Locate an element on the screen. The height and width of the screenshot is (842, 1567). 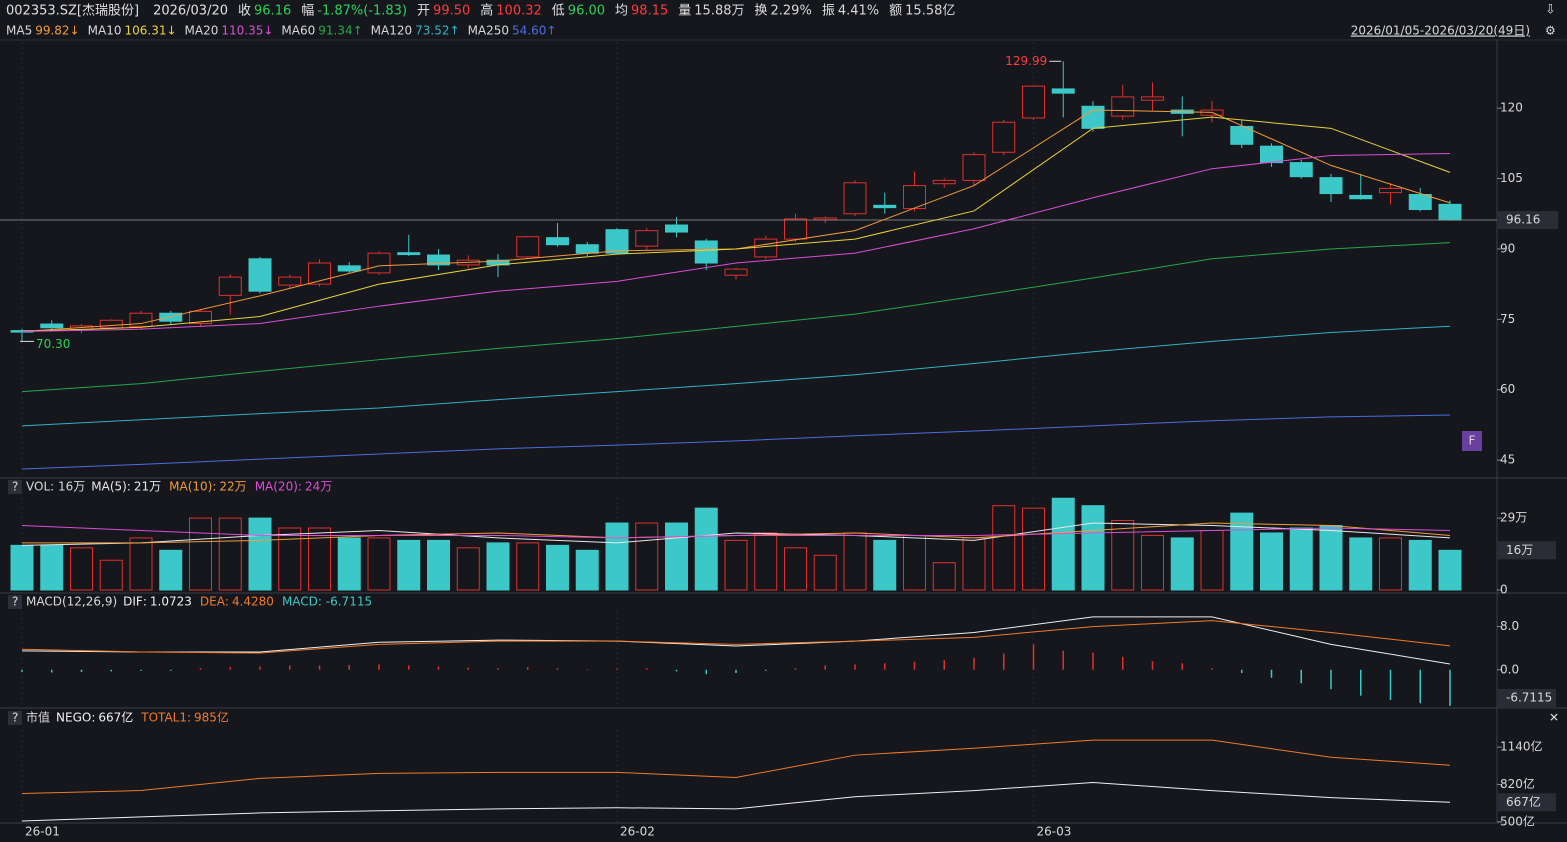
y-tick-label: 500亿 is located at coordinates (1517, 820).